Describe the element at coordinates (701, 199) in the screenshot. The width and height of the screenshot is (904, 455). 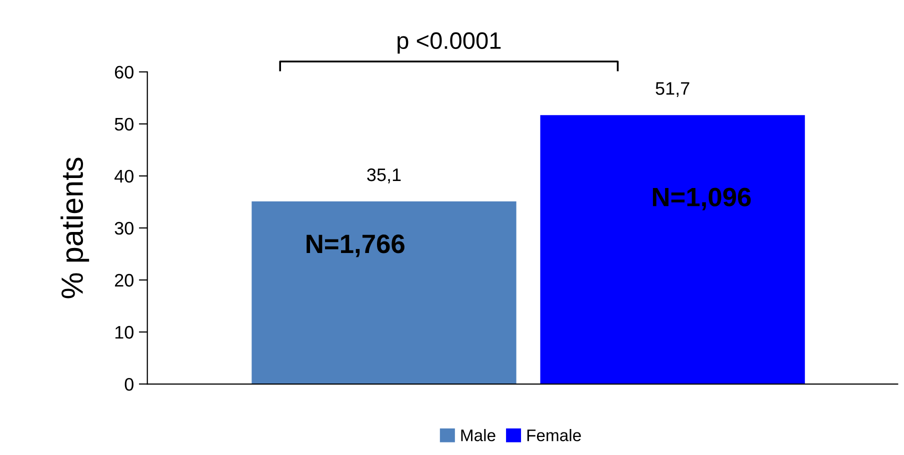
I see `annotation: N=1,096` at that location.